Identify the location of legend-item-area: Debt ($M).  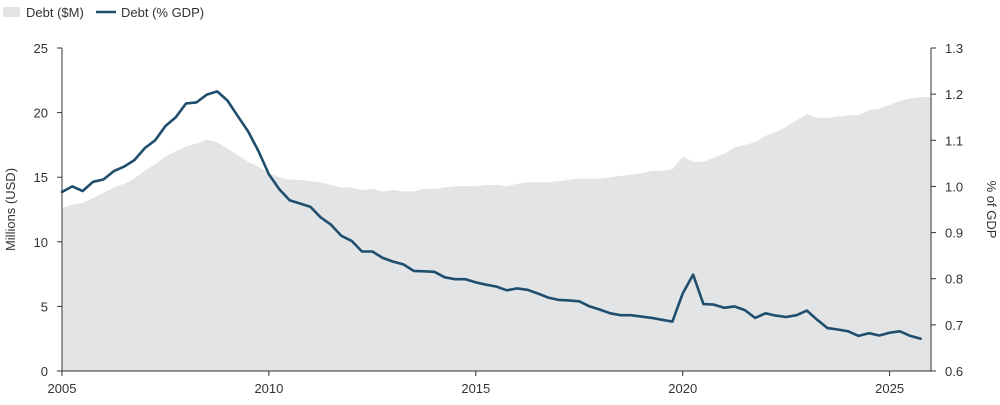
(43, 12).